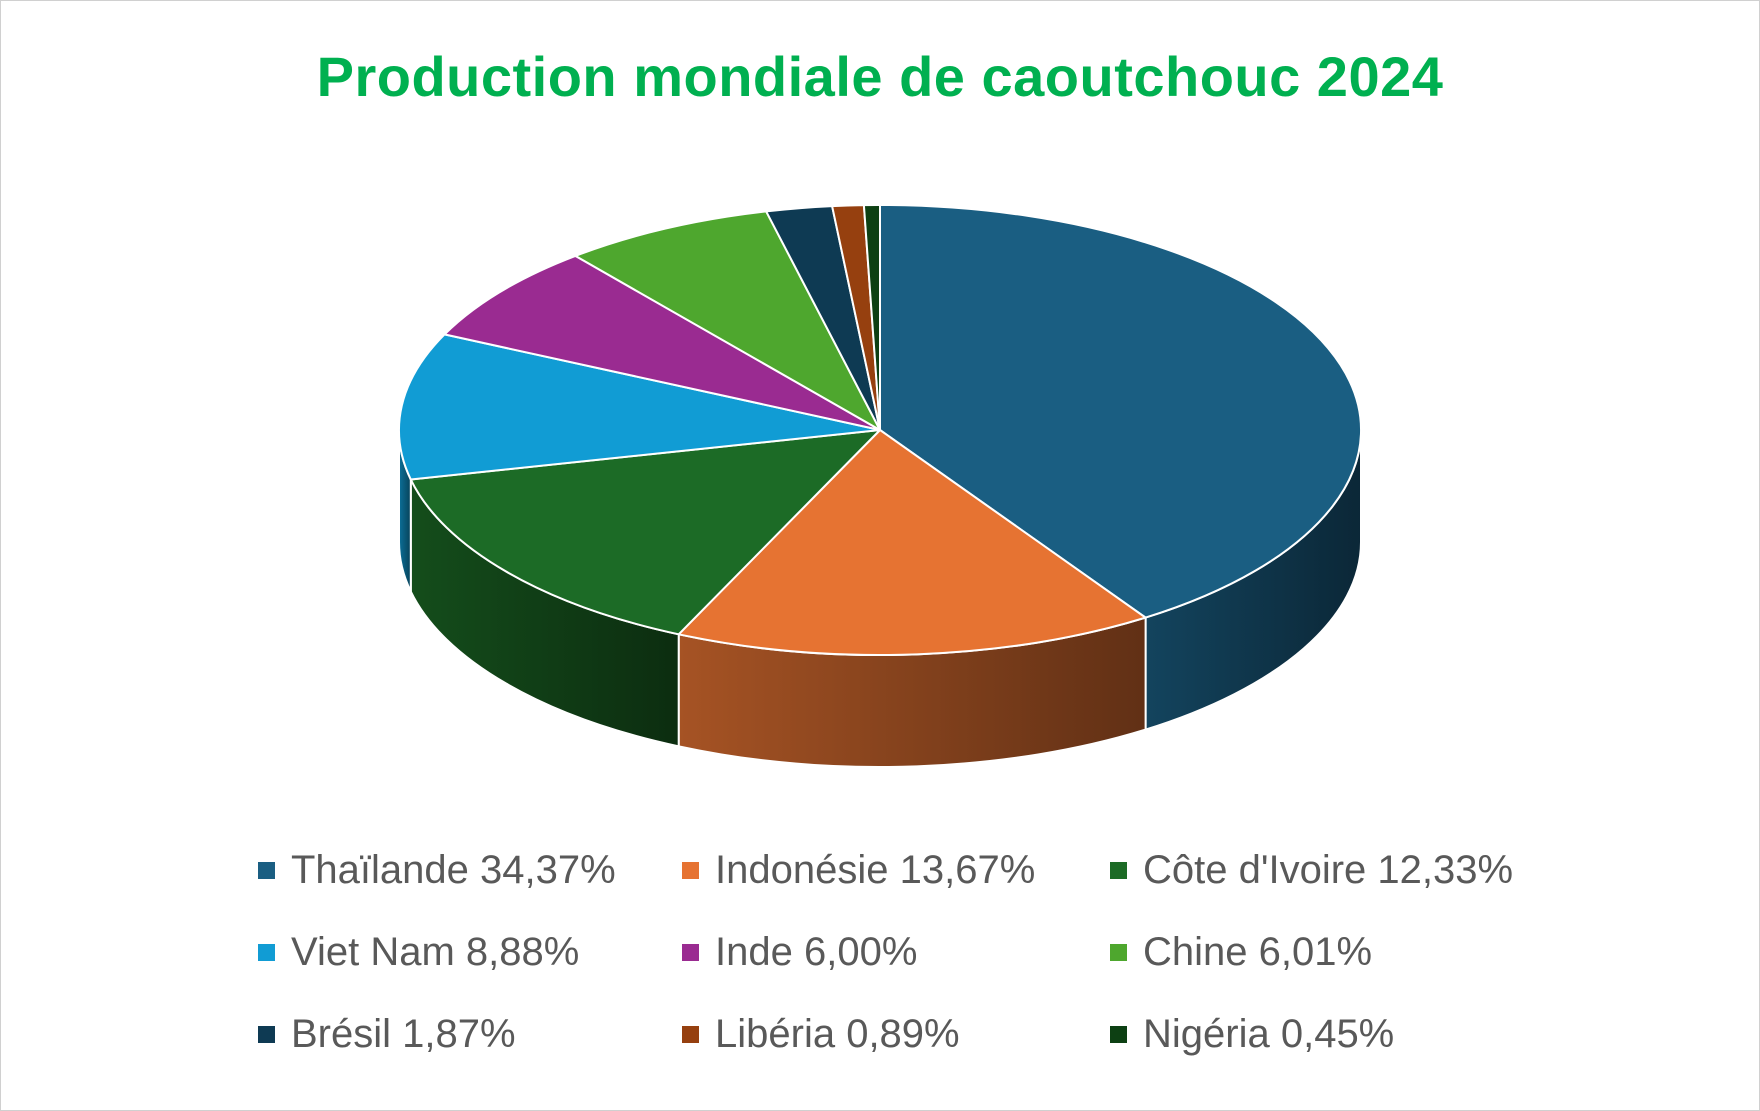  I want to click on legend-label: Libéria 0,89%, so click(837, 1034).